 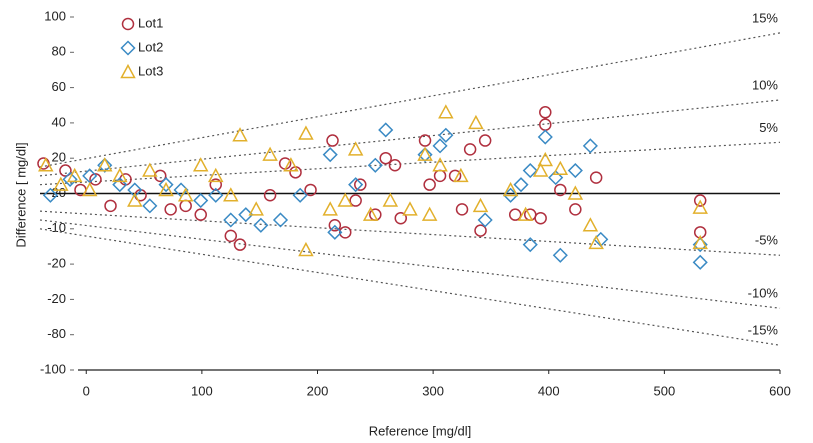 What do you see at coordinates (763, 330) in the screenshot?
I see `reference-line-label: -15%` at bounding box center [763, 330].